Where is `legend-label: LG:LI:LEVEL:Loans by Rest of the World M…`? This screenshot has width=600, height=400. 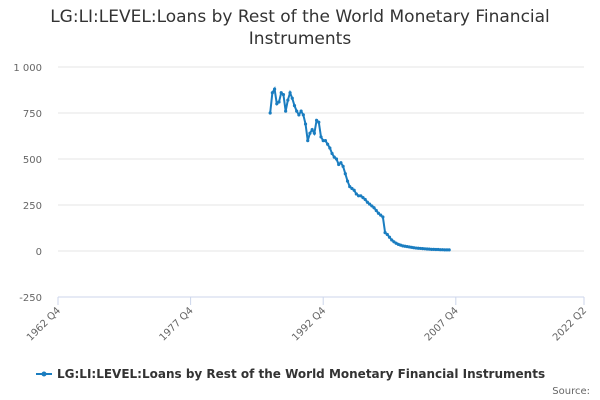
legend-label: LG:LI:LEVEL:Loans by Rest of the World M… is located at coordinates (301, 374).